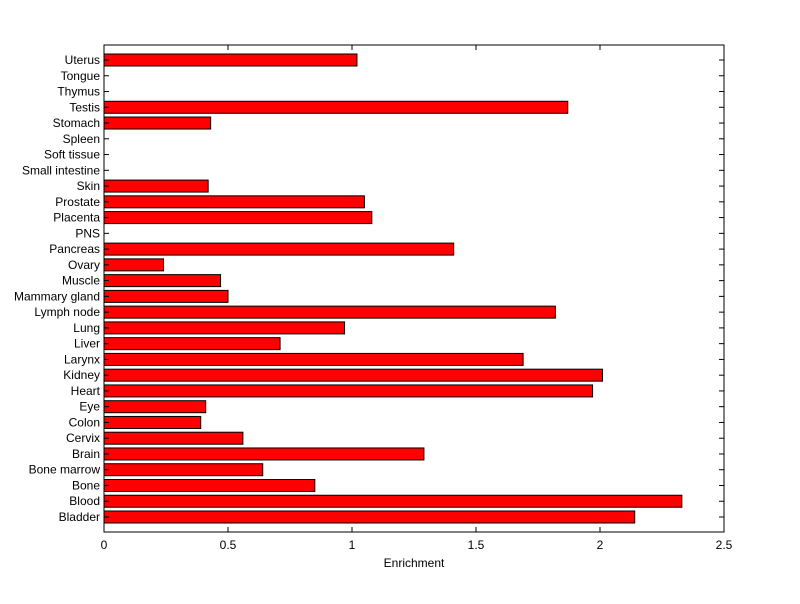 The height and width of the screenshot is (604, 800). Describe the element at coordinates (86, 454) in the screenshot. I see `y-tick-label: Brain` at that location.